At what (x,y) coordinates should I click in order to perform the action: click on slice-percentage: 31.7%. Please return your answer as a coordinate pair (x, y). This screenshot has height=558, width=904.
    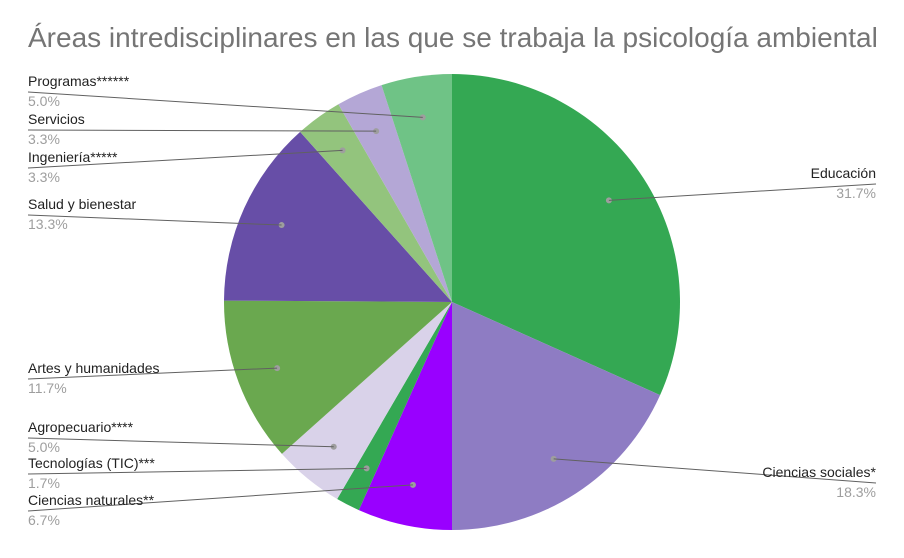
    Looking at the image, I should click on (856, 193).